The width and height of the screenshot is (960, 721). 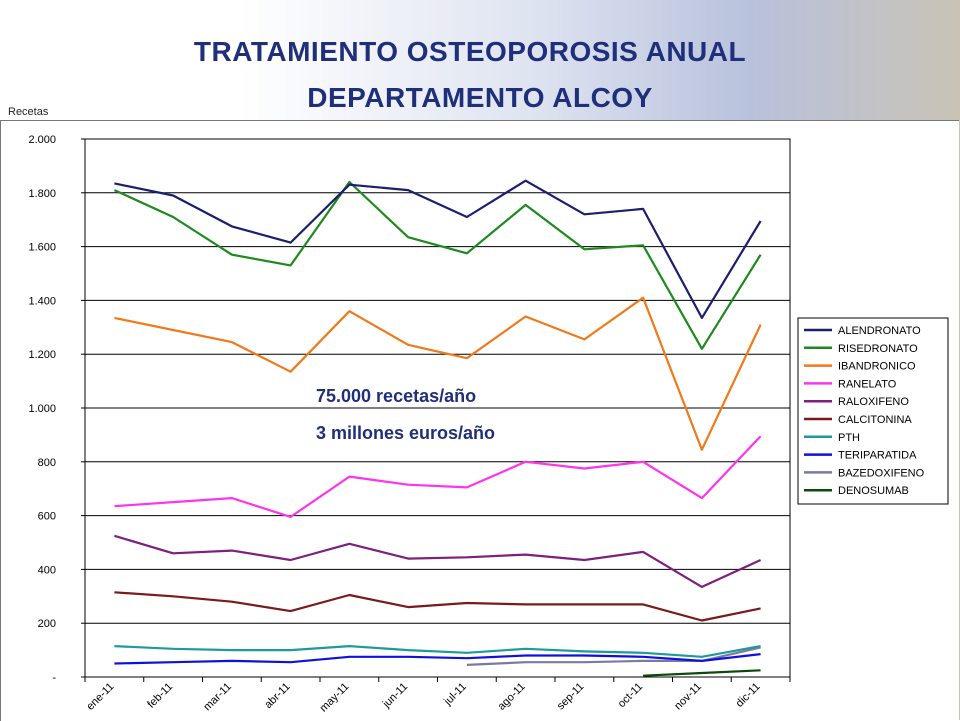 I want to click on x-tick-label: dic-11, so click(x=748, y=695).